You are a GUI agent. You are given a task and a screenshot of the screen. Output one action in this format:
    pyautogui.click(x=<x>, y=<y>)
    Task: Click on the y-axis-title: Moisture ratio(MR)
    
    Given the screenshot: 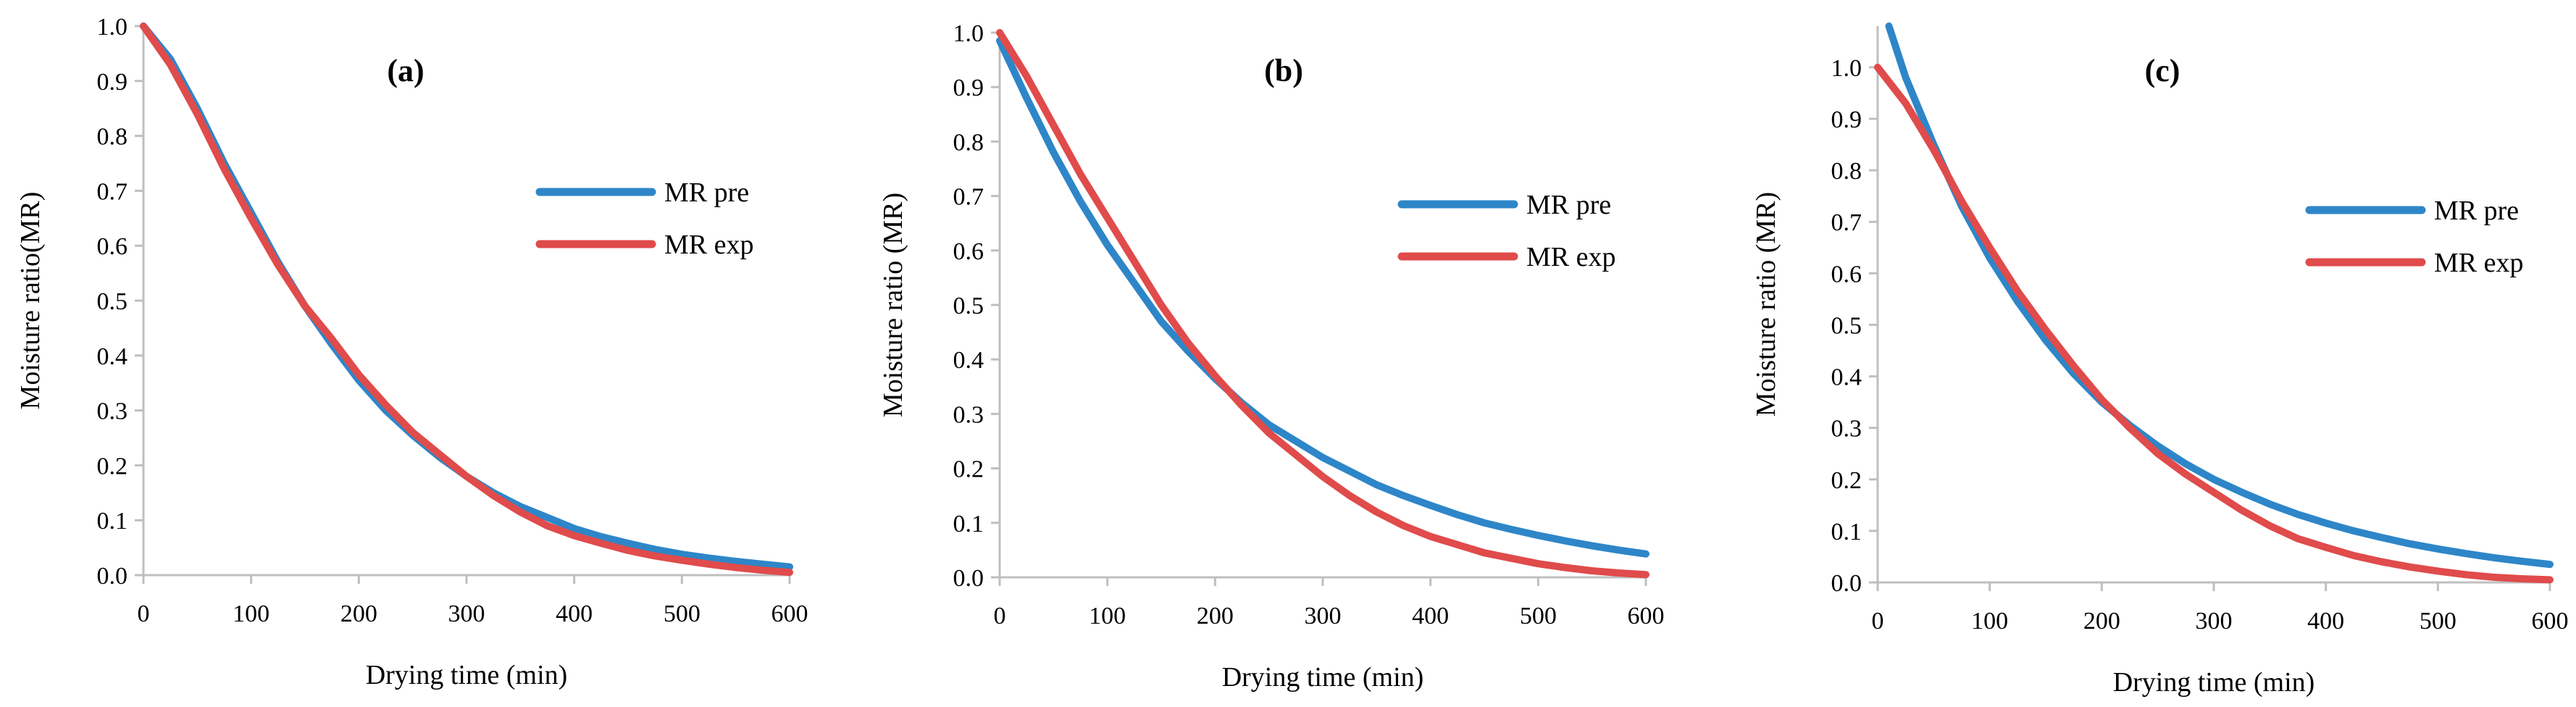 What is the action you would take?
    pyautogui.click(x=30, y=301)
    